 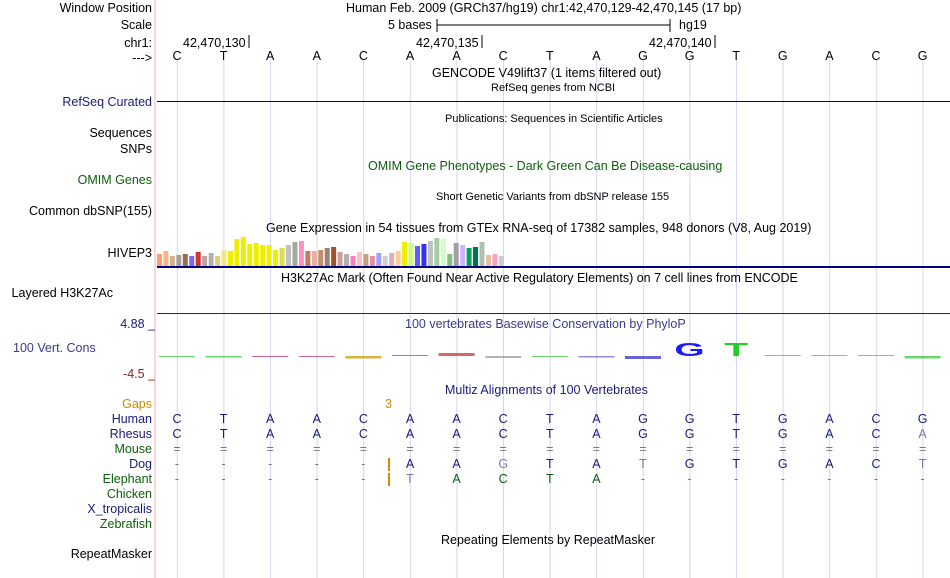 I want to click on multiz-track-title: Multiz Alignments of 100 Vertebrates, so click(x=546, y=390).